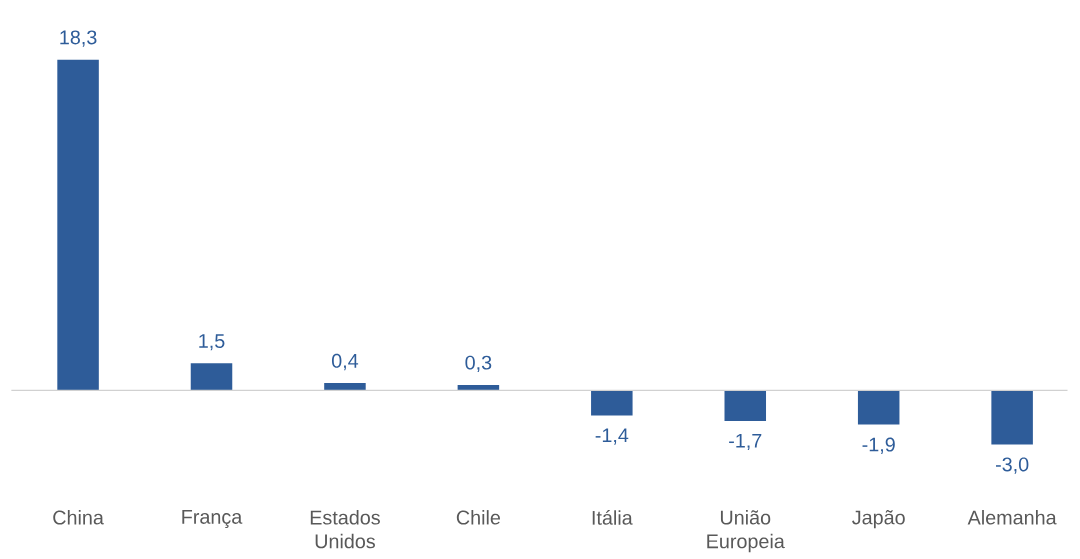 The image size is (1080, 559). What do you see at coordinates (478, 364) in the screenshot?
I see `data-label: 0,3` at bounding box center [478, 364].